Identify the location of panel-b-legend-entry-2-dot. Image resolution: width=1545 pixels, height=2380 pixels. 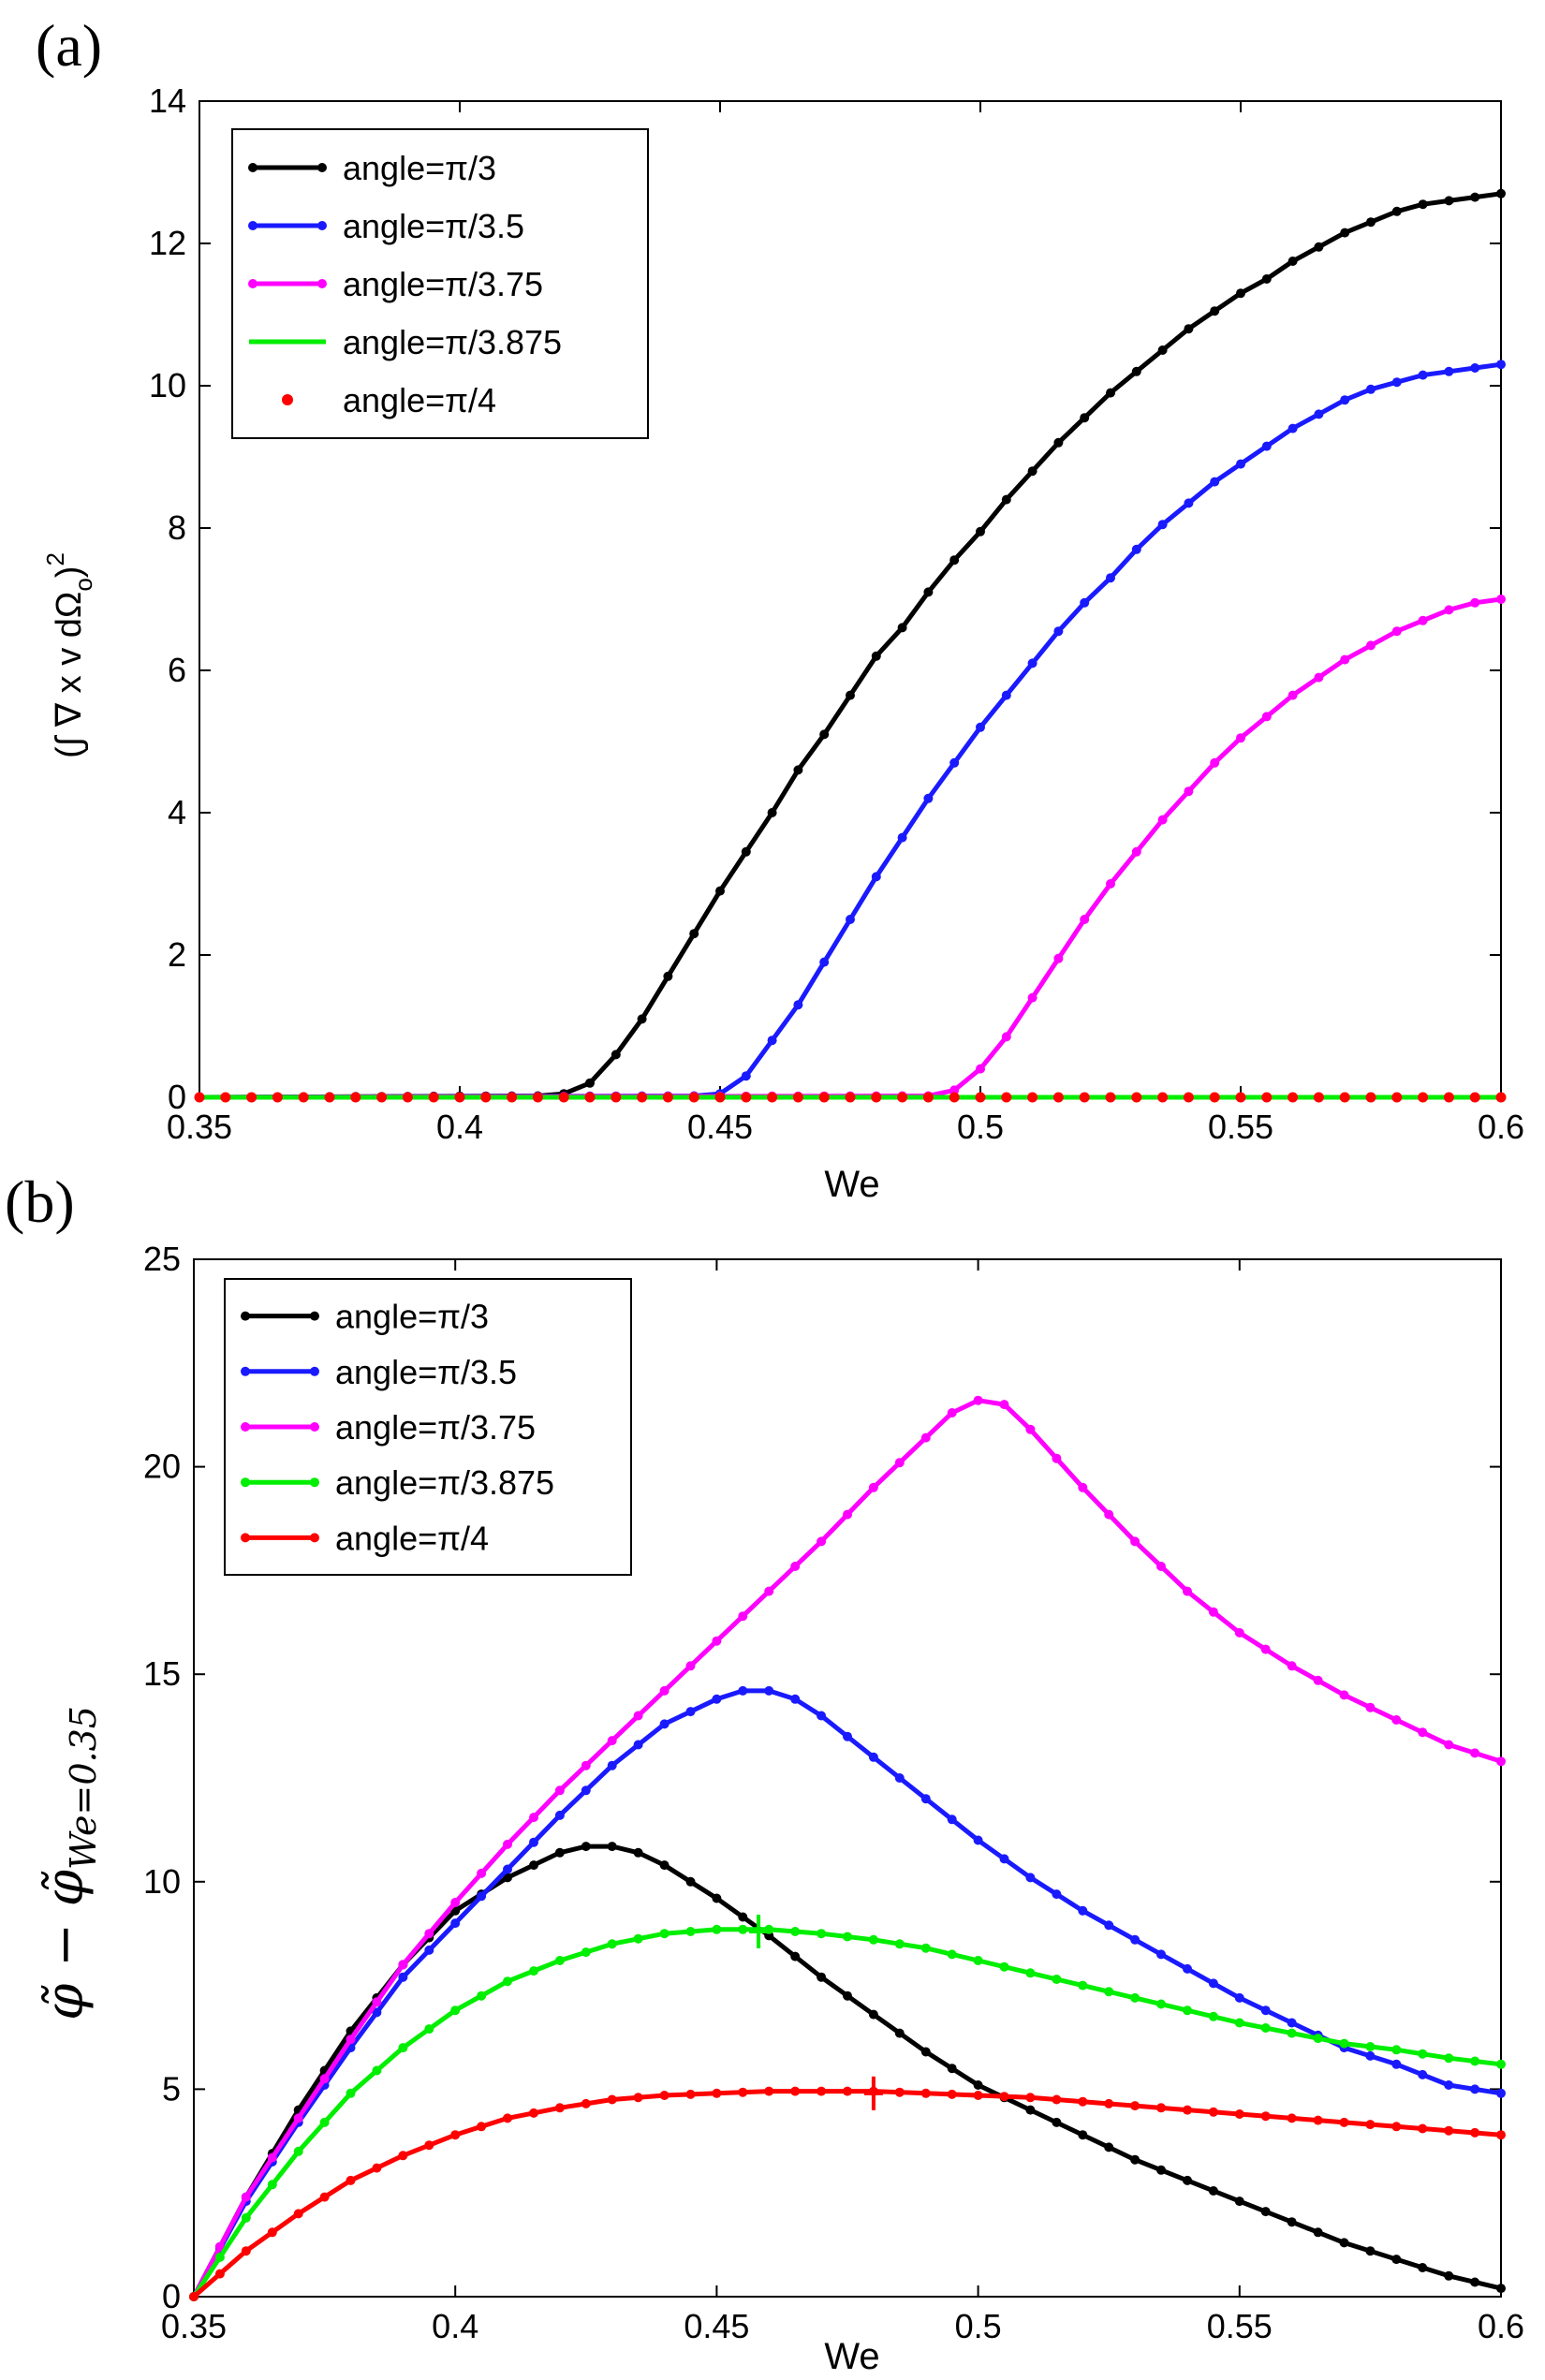
(245, 1371).